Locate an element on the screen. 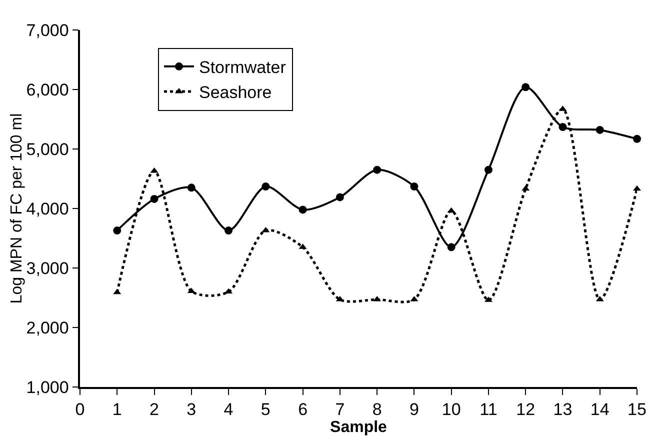 The image size is (658, 444). x-tick-label: 0 is located at coordinates (80, 410).